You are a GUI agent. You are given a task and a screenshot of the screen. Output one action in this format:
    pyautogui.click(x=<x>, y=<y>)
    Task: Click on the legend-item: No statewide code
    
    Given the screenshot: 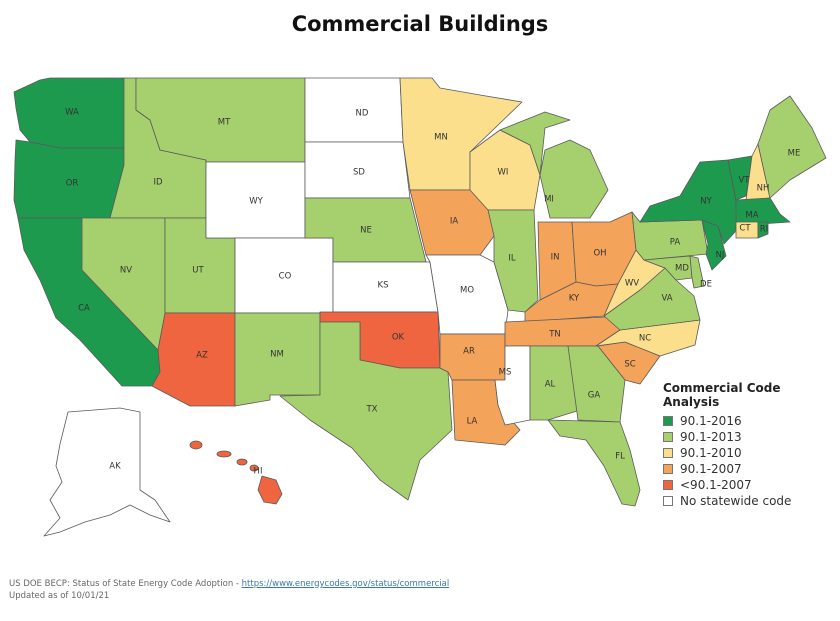 What is the action you would take?
    pyautogui.click(x=751, y=501)
    